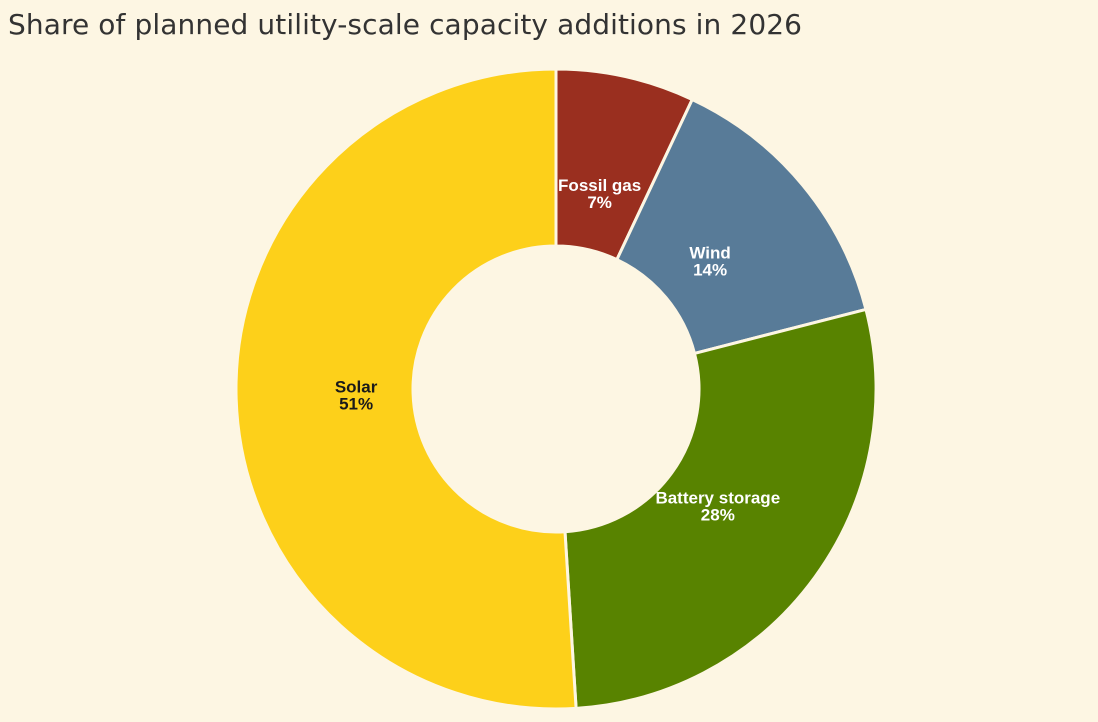 Image resolution: width=1098 pixels, height=722 pixels. What do you see at coordinates (599, 202) in the screenshot?
I see `slice-value-fossil-gas: 7%` at bounding box center [599, 202].